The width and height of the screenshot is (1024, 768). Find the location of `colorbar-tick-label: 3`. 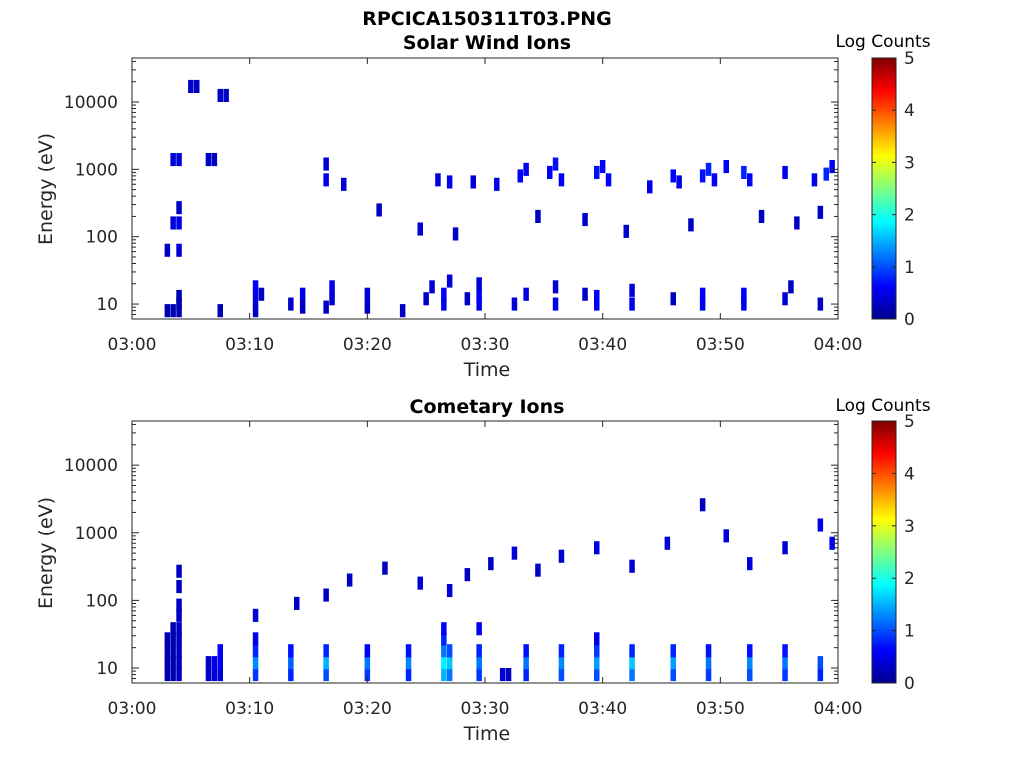

colorbar-tick-label: 3 is located at coordinates (909, 527).